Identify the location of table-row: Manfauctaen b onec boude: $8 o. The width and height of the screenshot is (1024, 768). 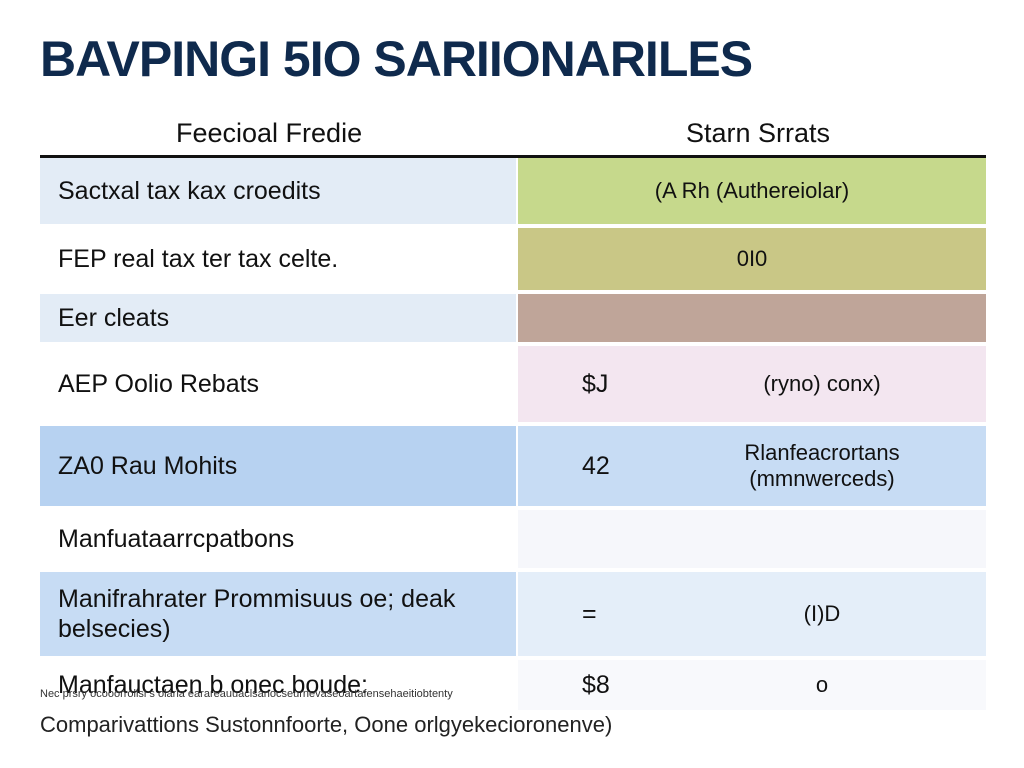
(513, 685).